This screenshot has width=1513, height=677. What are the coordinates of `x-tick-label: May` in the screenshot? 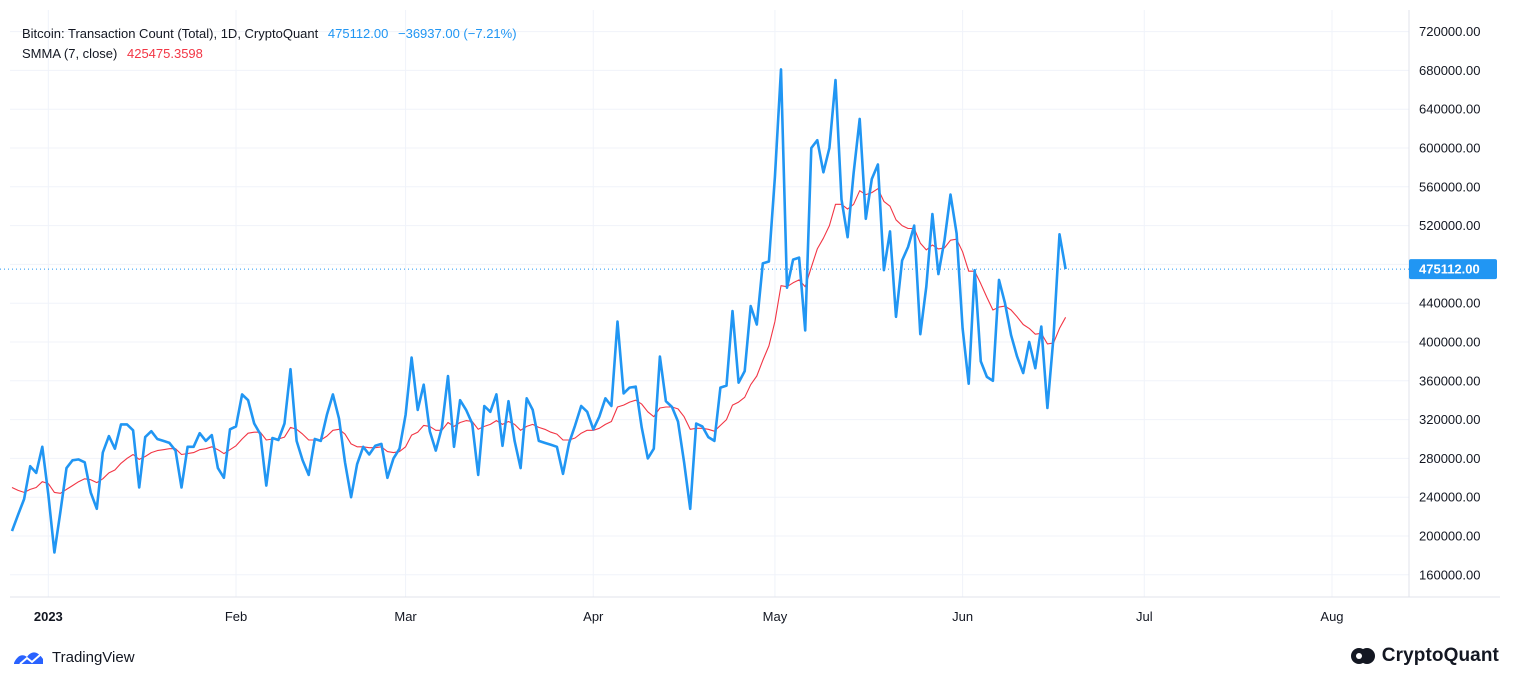 It's located at (775, 616).